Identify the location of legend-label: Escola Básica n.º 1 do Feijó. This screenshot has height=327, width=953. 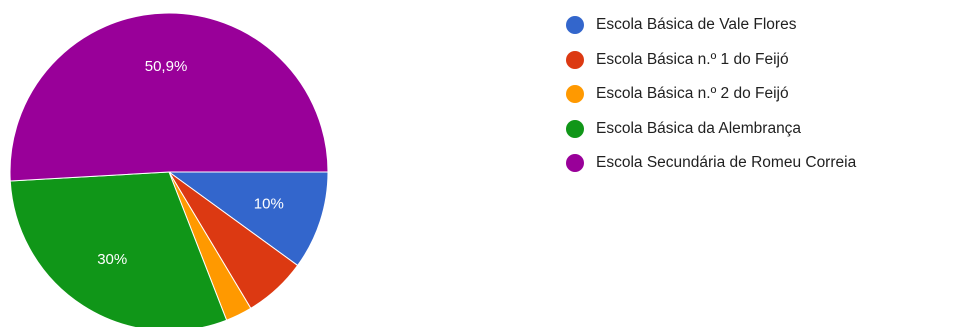
(692, 59).